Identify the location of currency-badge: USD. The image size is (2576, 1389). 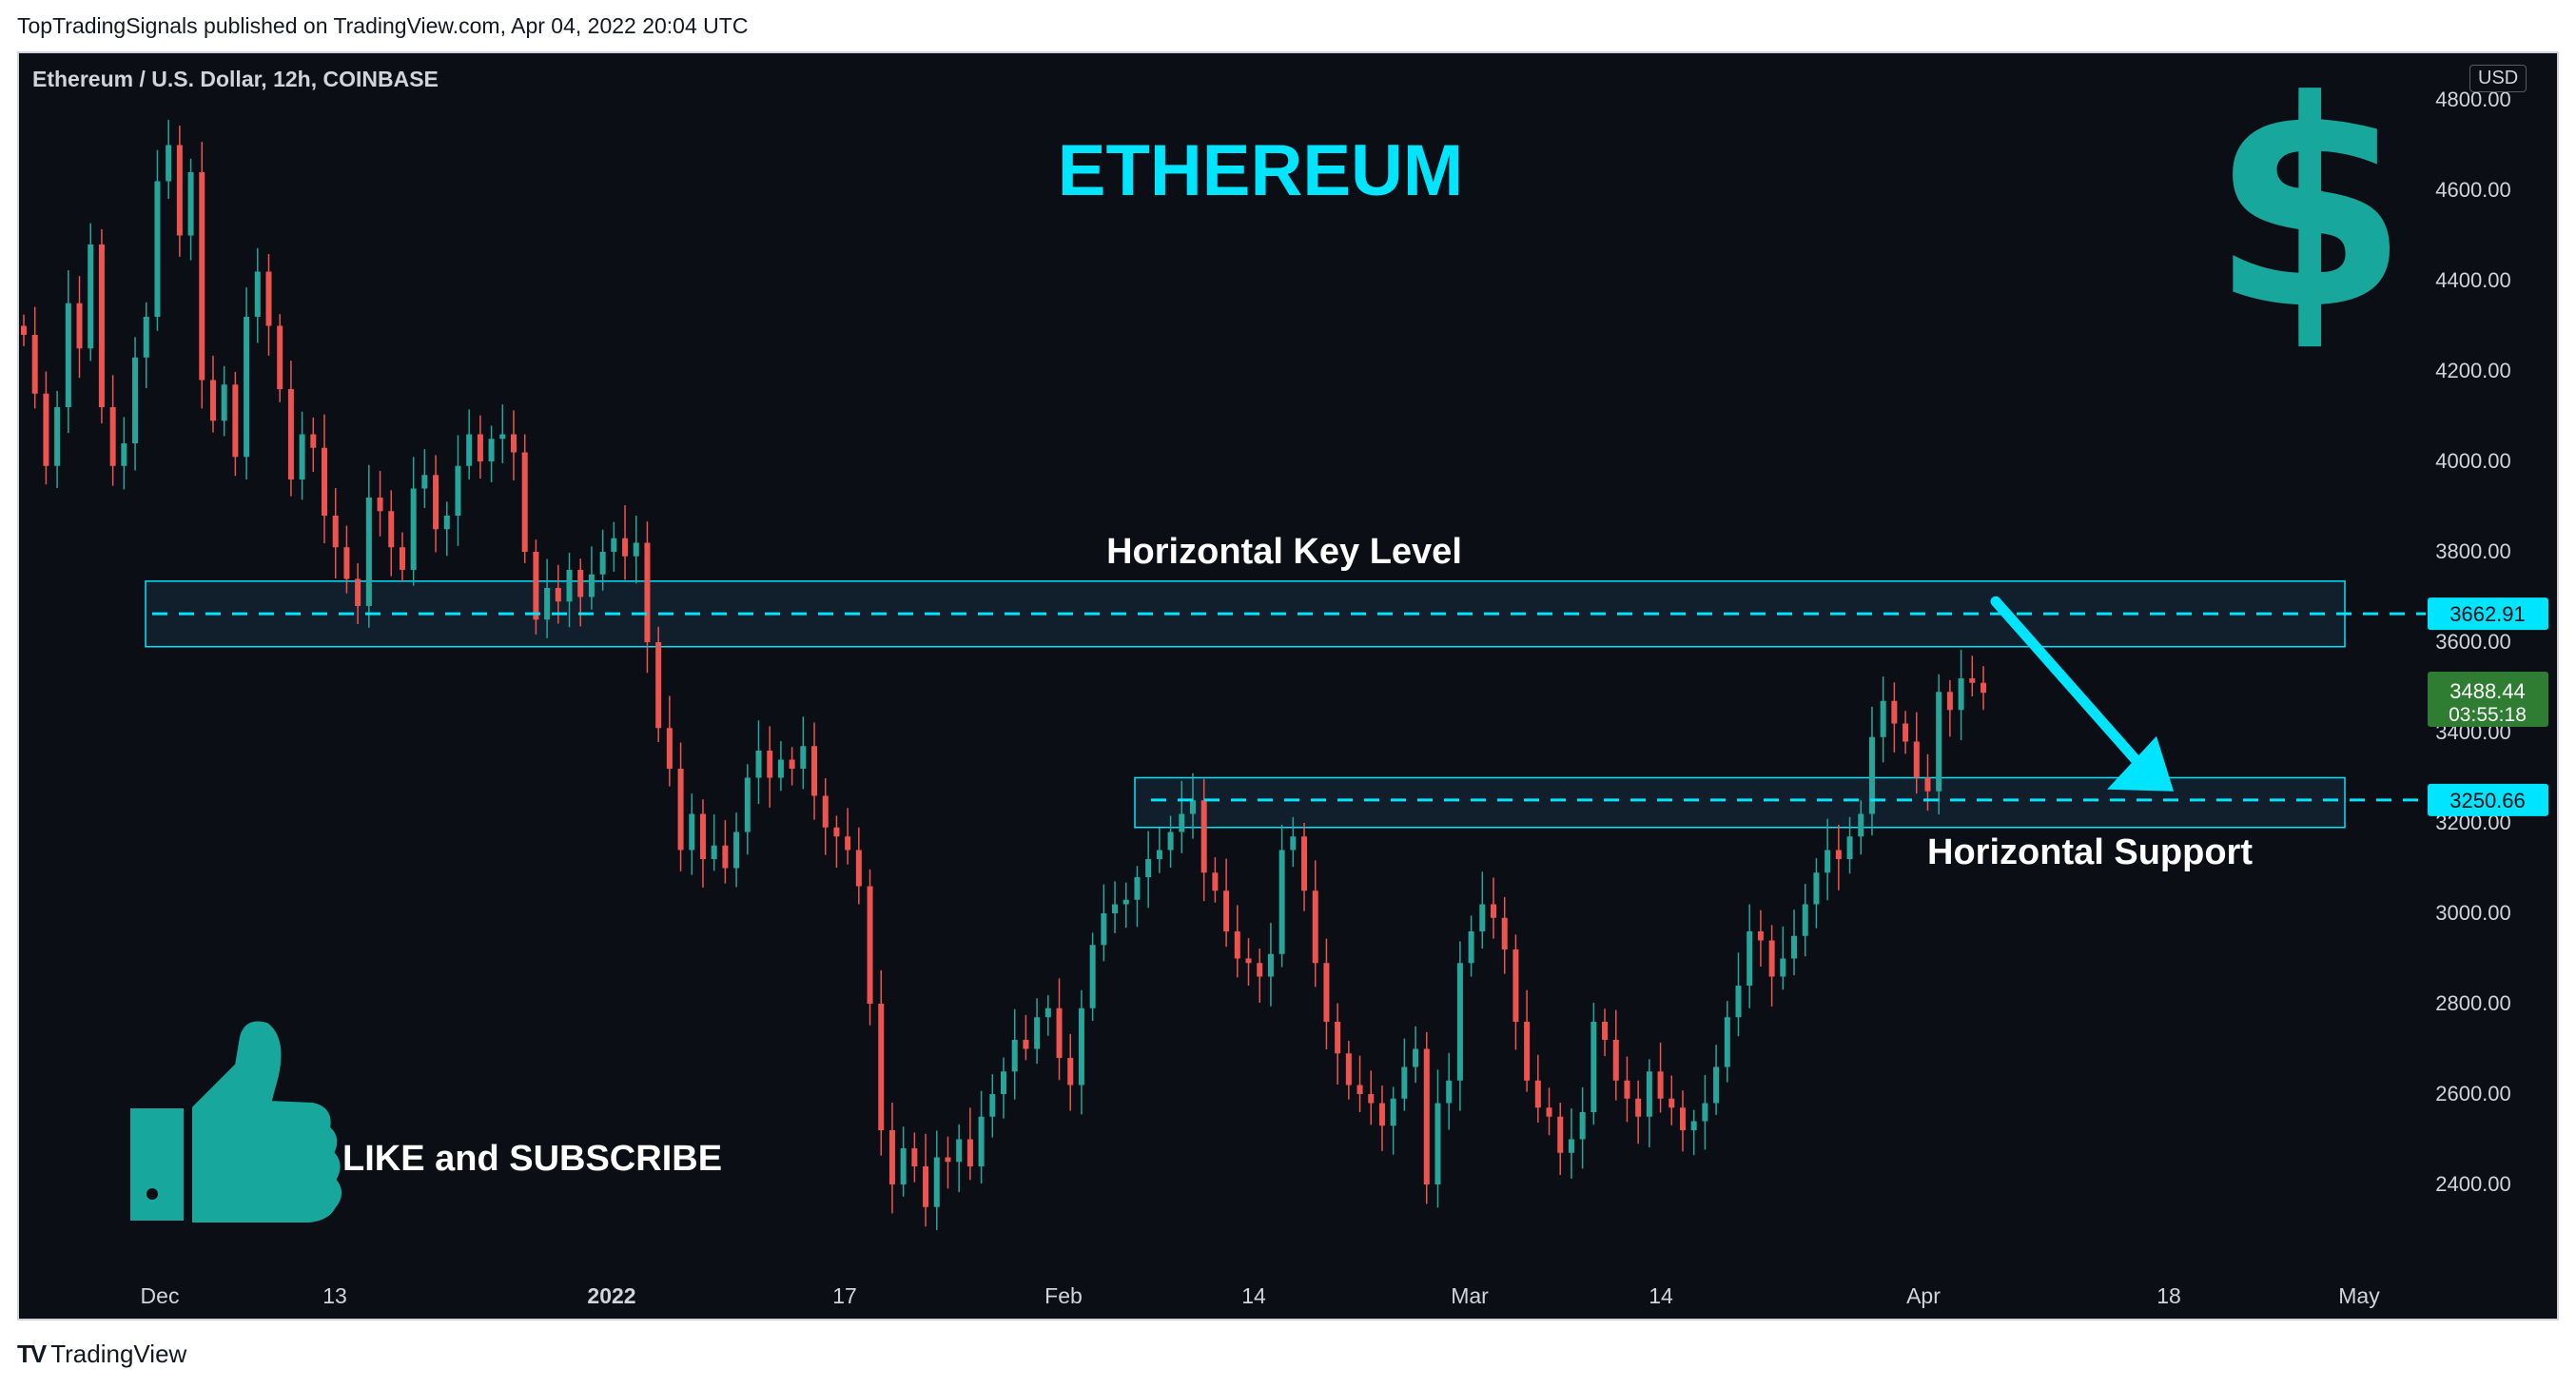
(2498, 78).